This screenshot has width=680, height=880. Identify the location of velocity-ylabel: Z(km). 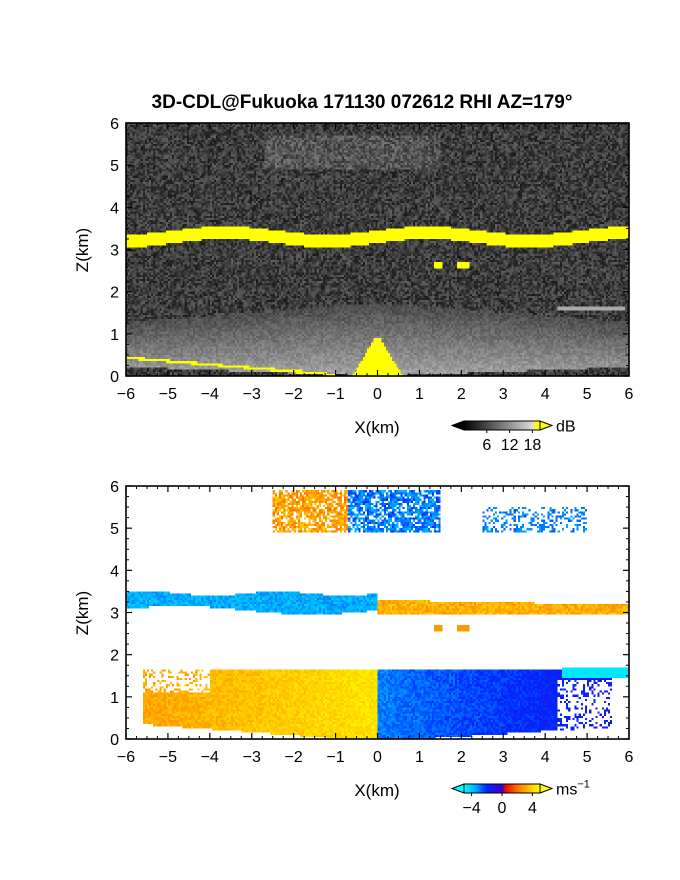
(82, 613).